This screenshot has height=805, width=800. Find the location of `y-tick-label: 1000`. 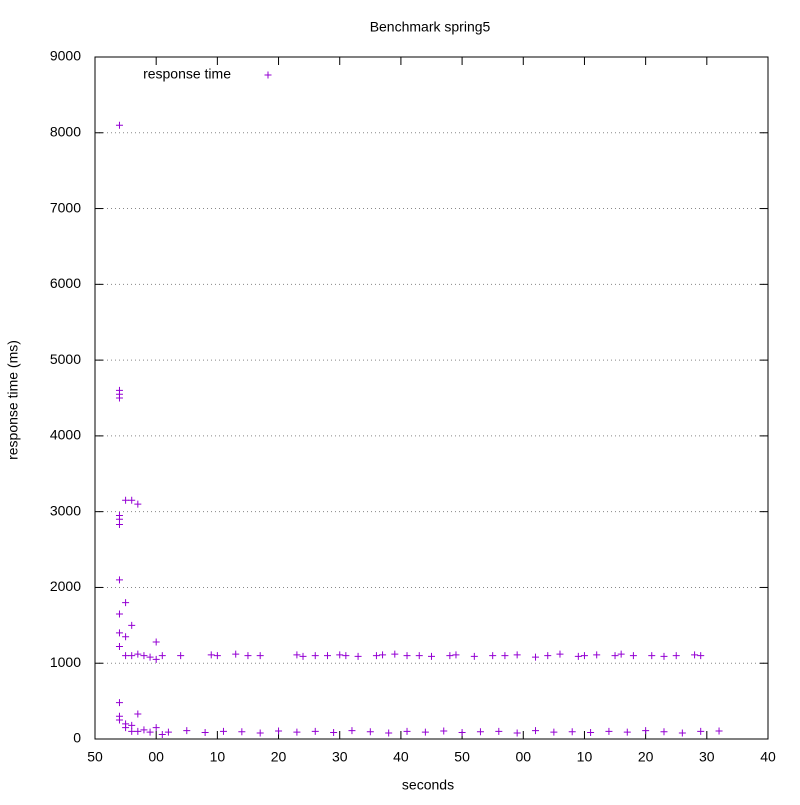

y-tick-label: 1000 is located at coordinates (65, 662).